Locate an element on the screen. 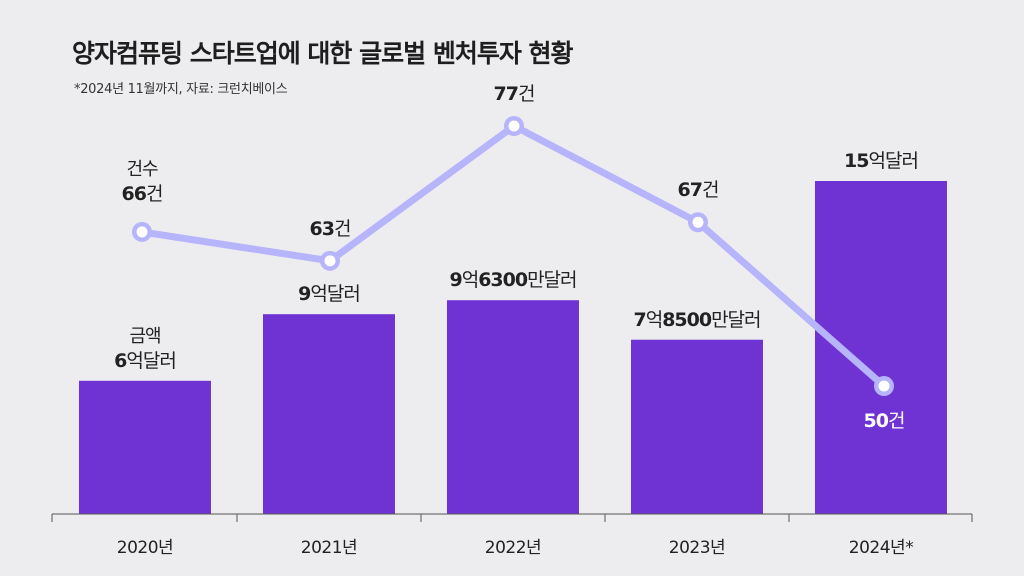  series-caption: 금액 is located at coordinates (145, 336).